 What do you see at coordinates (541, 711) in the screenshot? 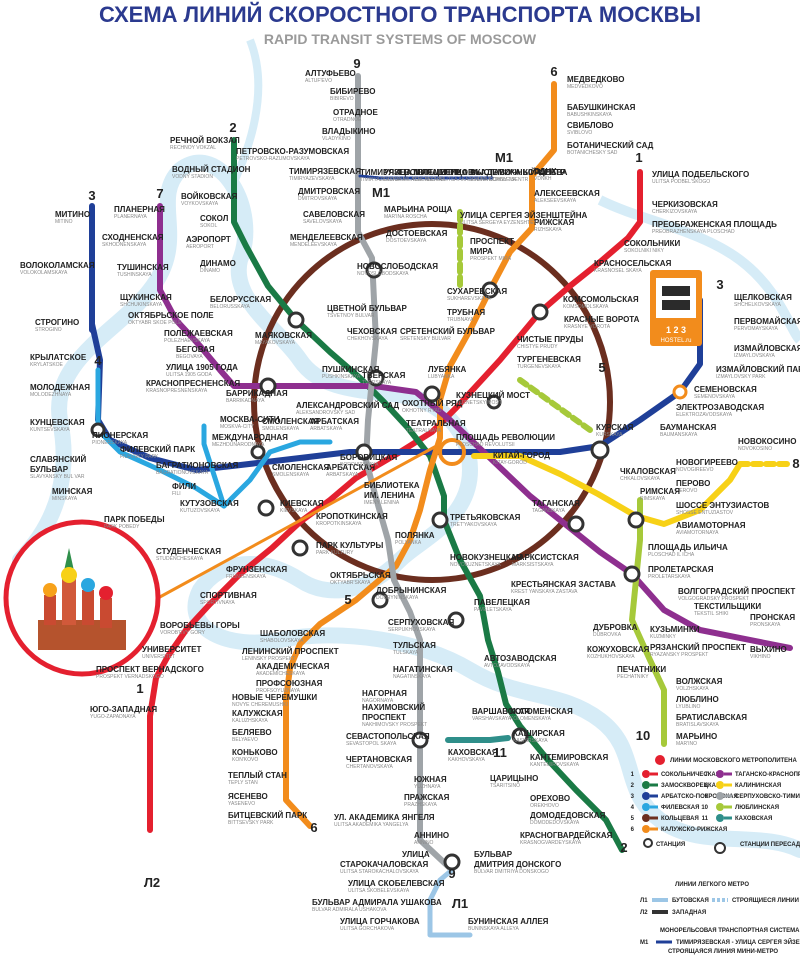
I see `station-label: КОЛОМЕНСКАЯ` at bounding box center [541, 711].